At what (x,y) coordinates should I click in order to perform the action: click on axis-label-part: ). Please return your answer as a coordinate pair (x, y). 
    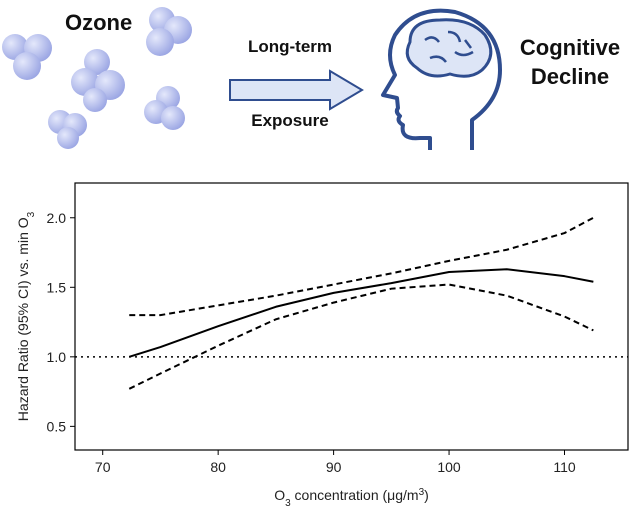
    Looking at the image, I should click on (426, 495).